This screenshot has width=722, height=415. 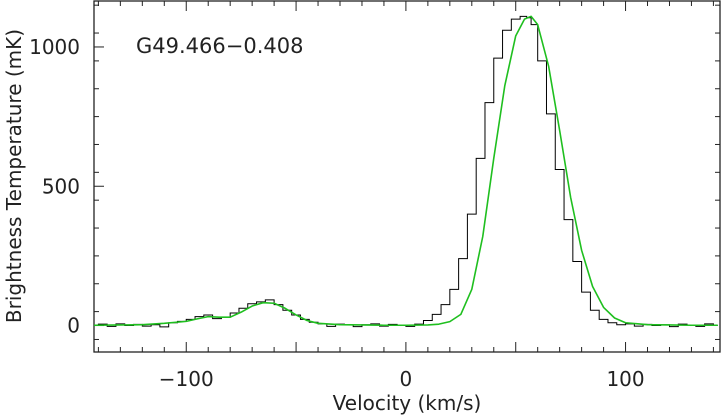 I want to click on x-tick-label: −100, so click(x=186, y=379).